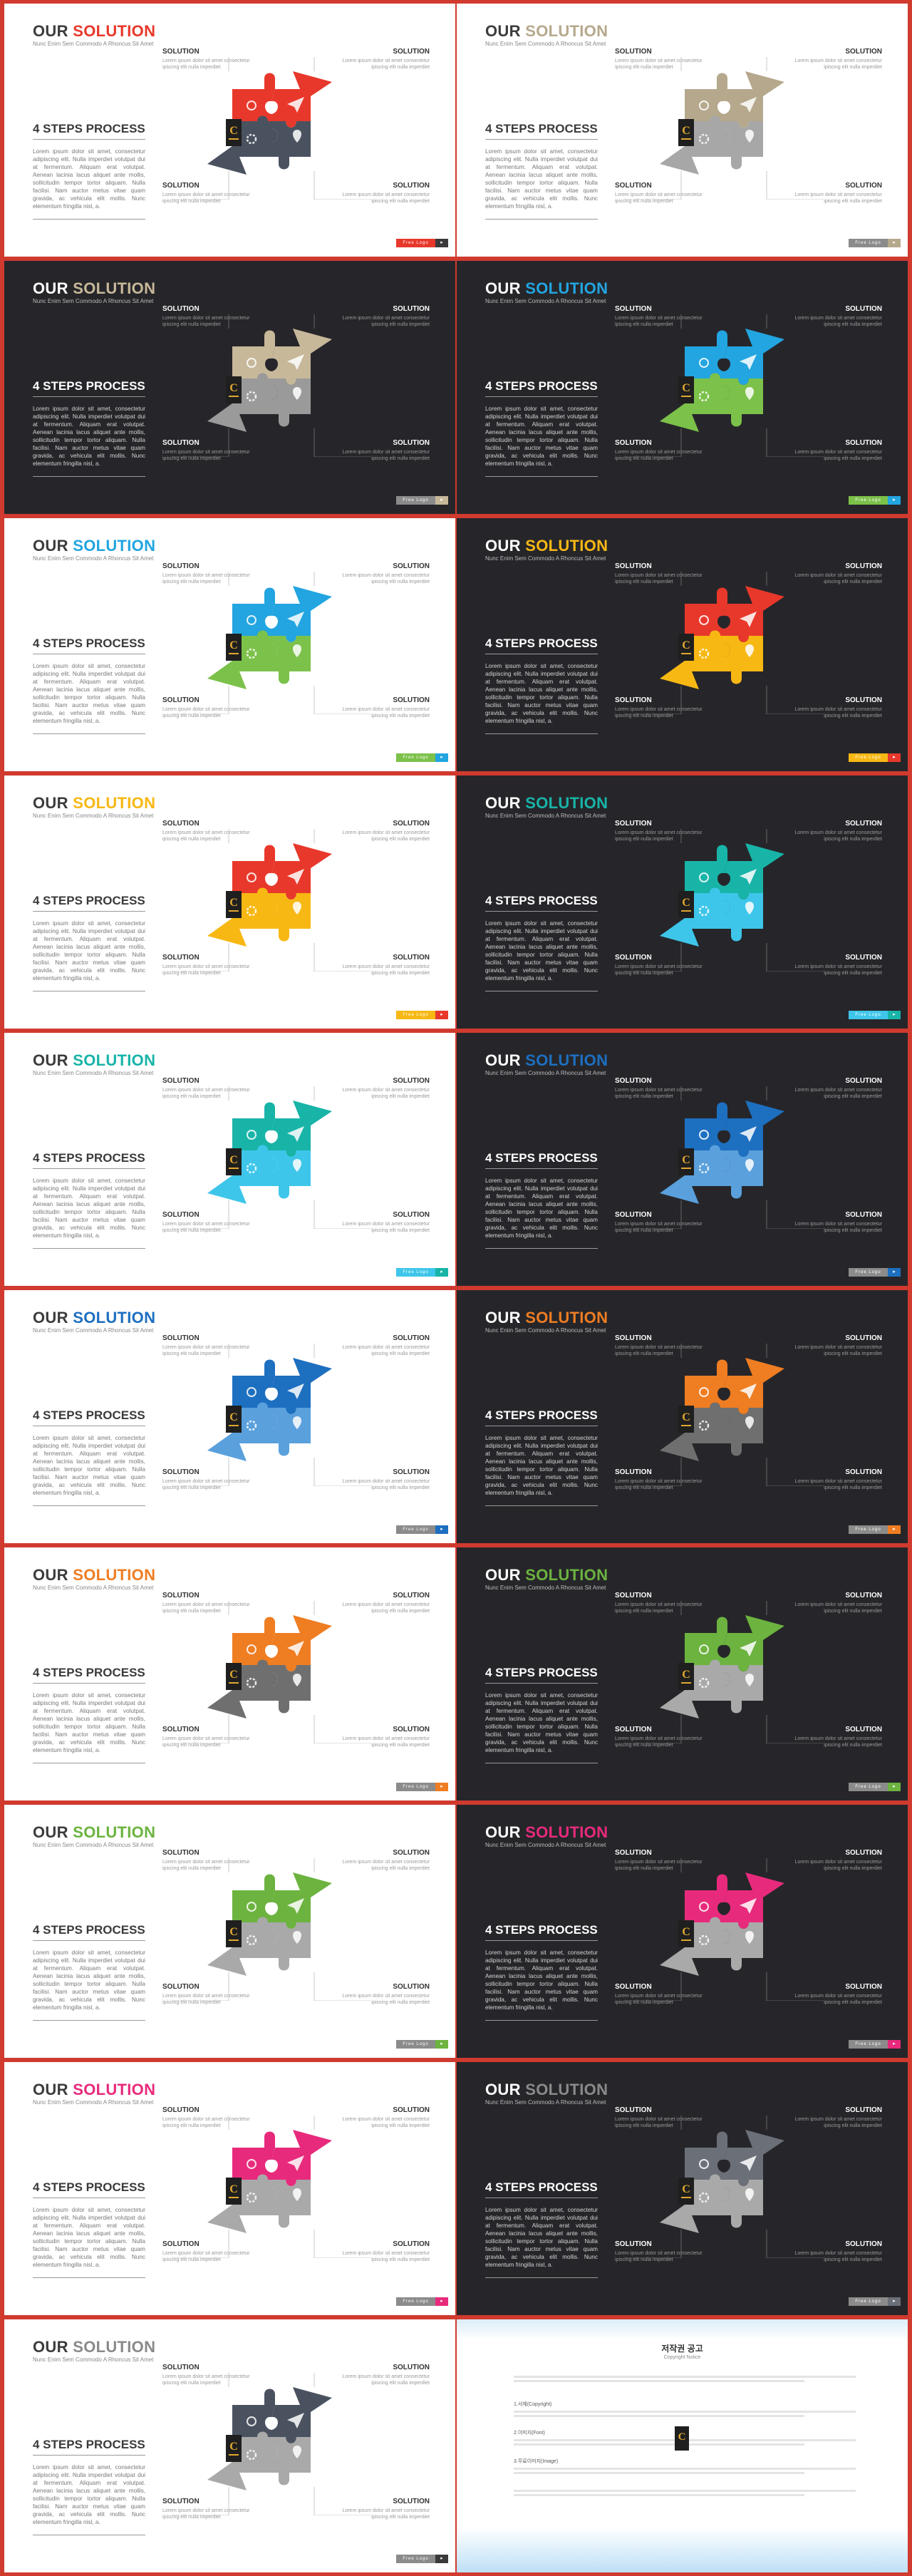 The image size is (912, 2576). Describe the element at coordinates (94, 803) in the screenshot. I see `slide-title: OUR SOLUTION` at that location.